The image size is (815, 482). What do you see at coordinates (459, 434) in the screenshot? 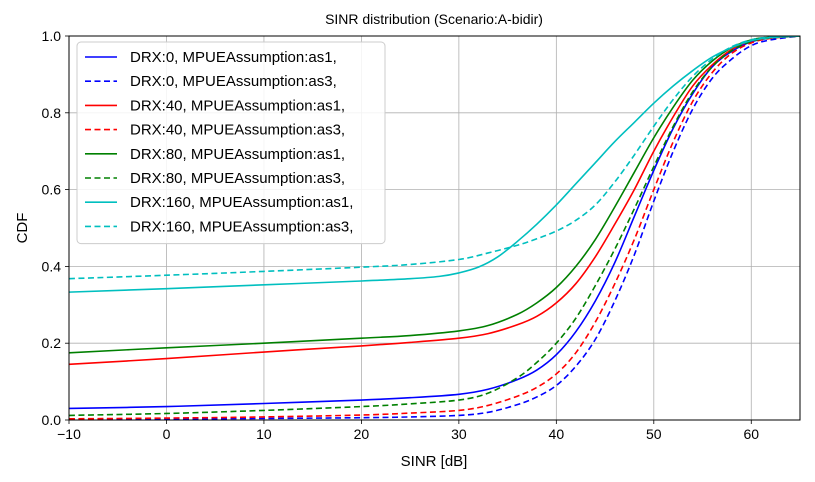
I see `x-tick-label: 30` at bounding box center [459, 434].